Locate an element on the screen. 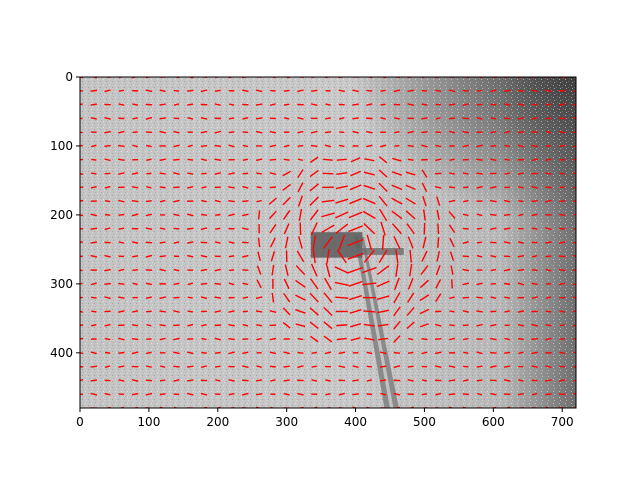  x-axis: 0 100 200 300 400 500 600 700 is located at coordinates (325, 418).